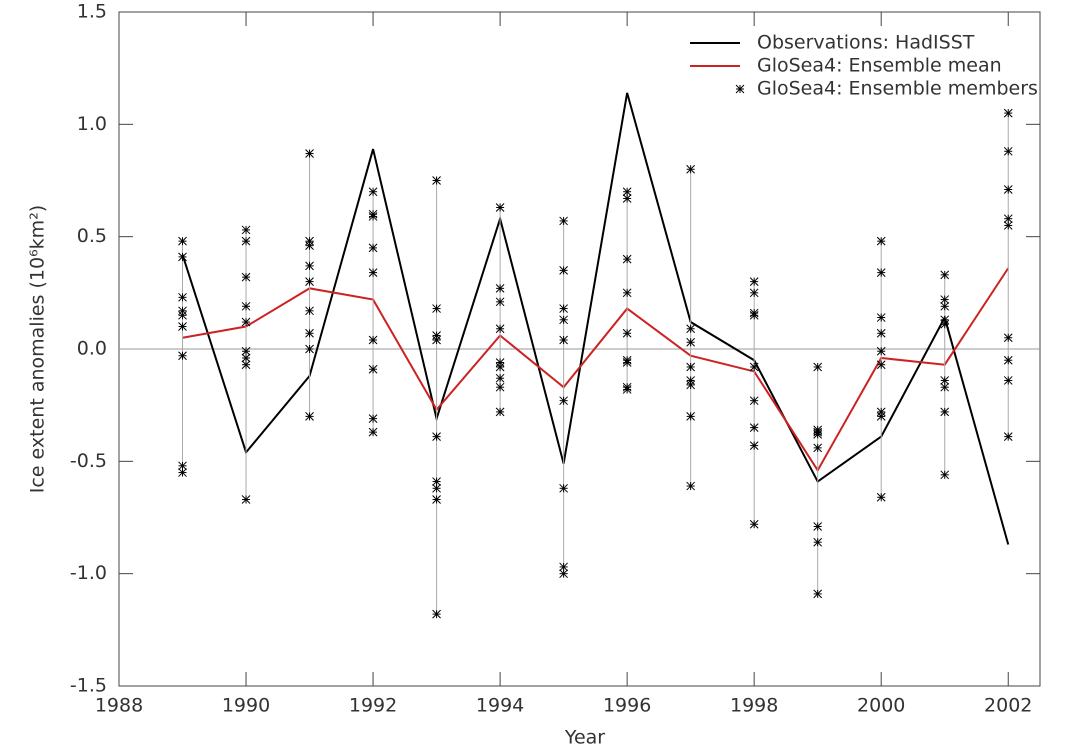  Describe the element at coordinates (92, 349) in the screenshot. I see `y-tick-label: 0.0` at that location.